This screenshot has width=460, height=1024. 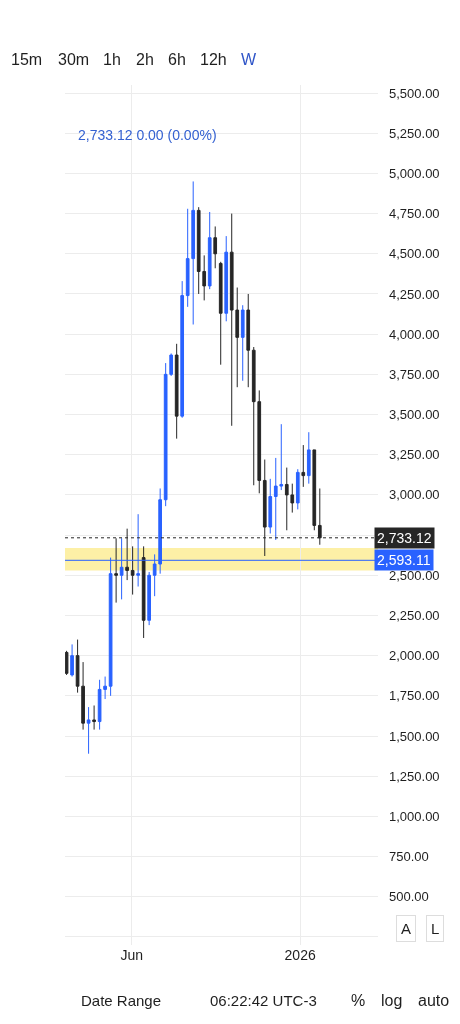 I want to click on x-tick-label: Jun, so click(x=132, y=955).